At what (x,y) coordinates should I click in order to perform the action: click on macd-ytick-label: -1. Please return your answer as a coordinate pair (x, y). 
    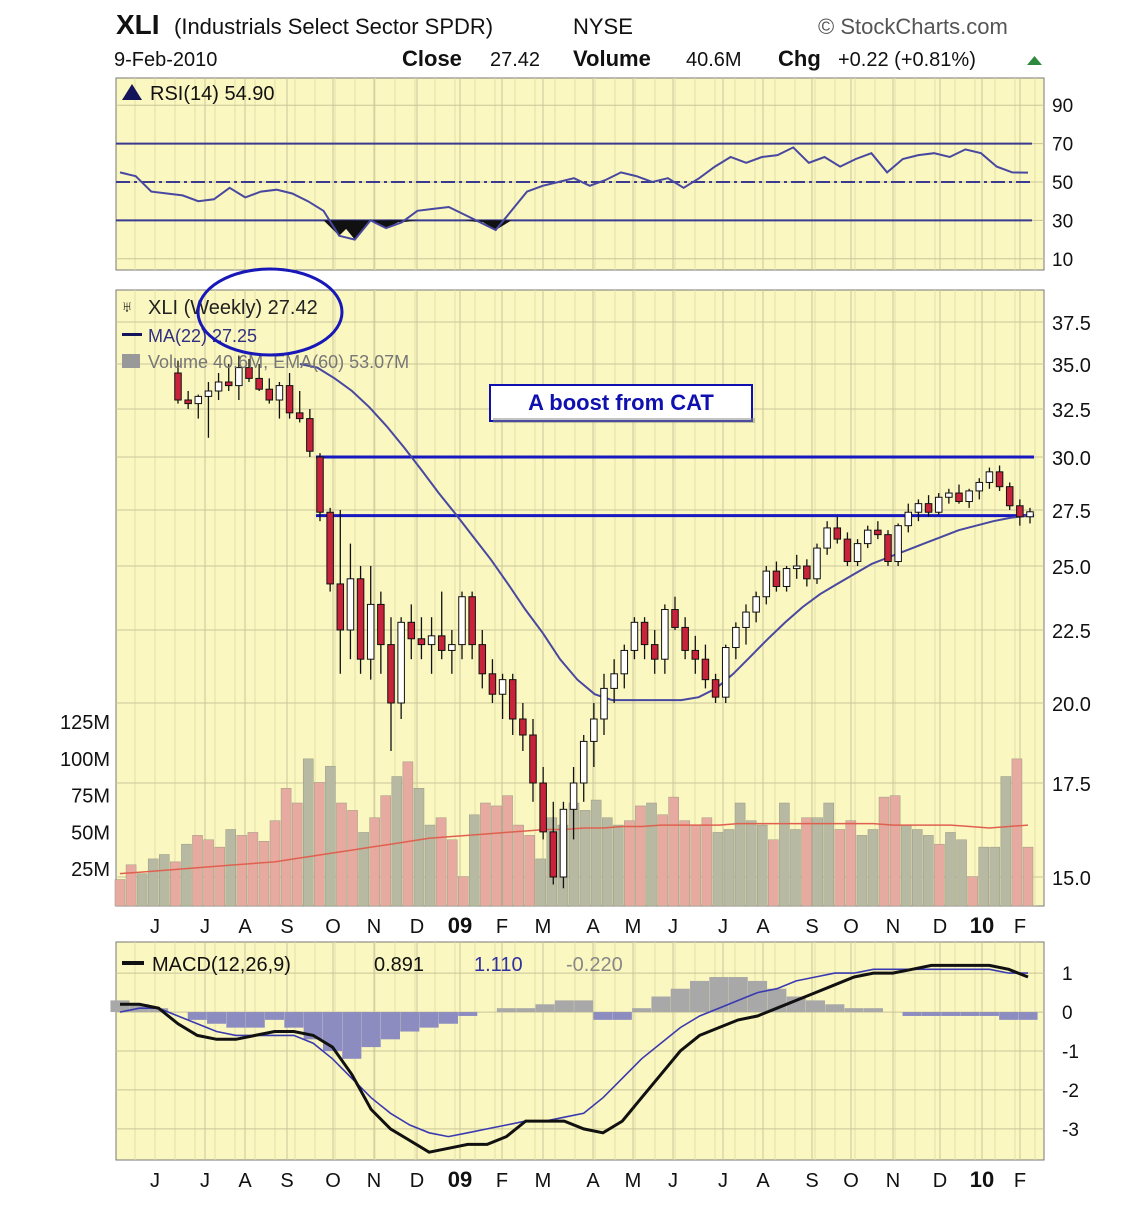
    Looking at the image, I should click on (1070, 1052).